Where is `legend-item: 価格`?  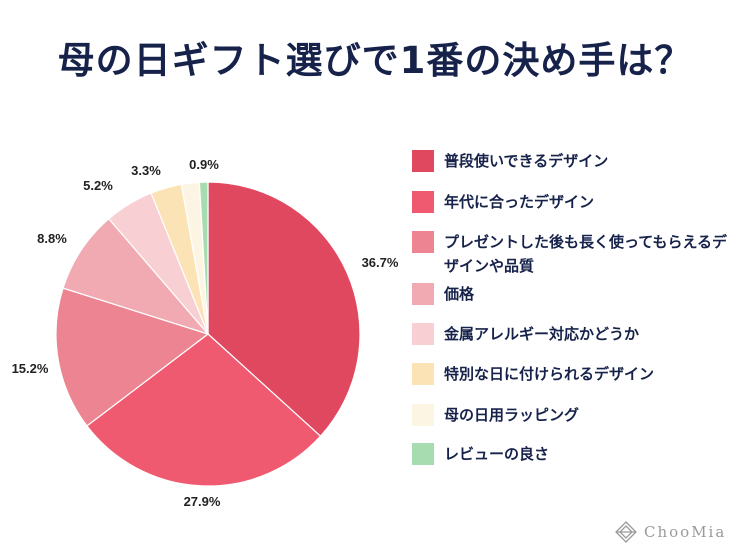
legend-item: 価格 is located at coordinates (573, 294).